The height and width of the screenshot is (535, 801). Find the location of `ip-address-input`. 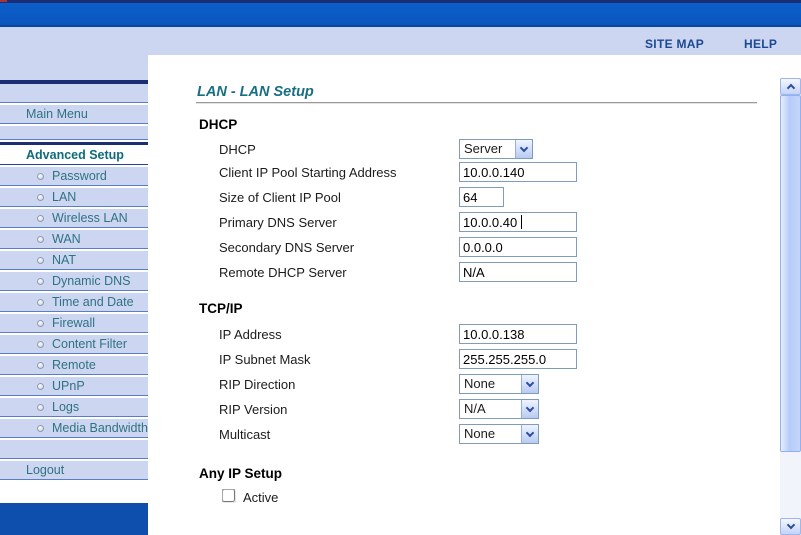

ip-address-input is located at coordinates (518, 334).